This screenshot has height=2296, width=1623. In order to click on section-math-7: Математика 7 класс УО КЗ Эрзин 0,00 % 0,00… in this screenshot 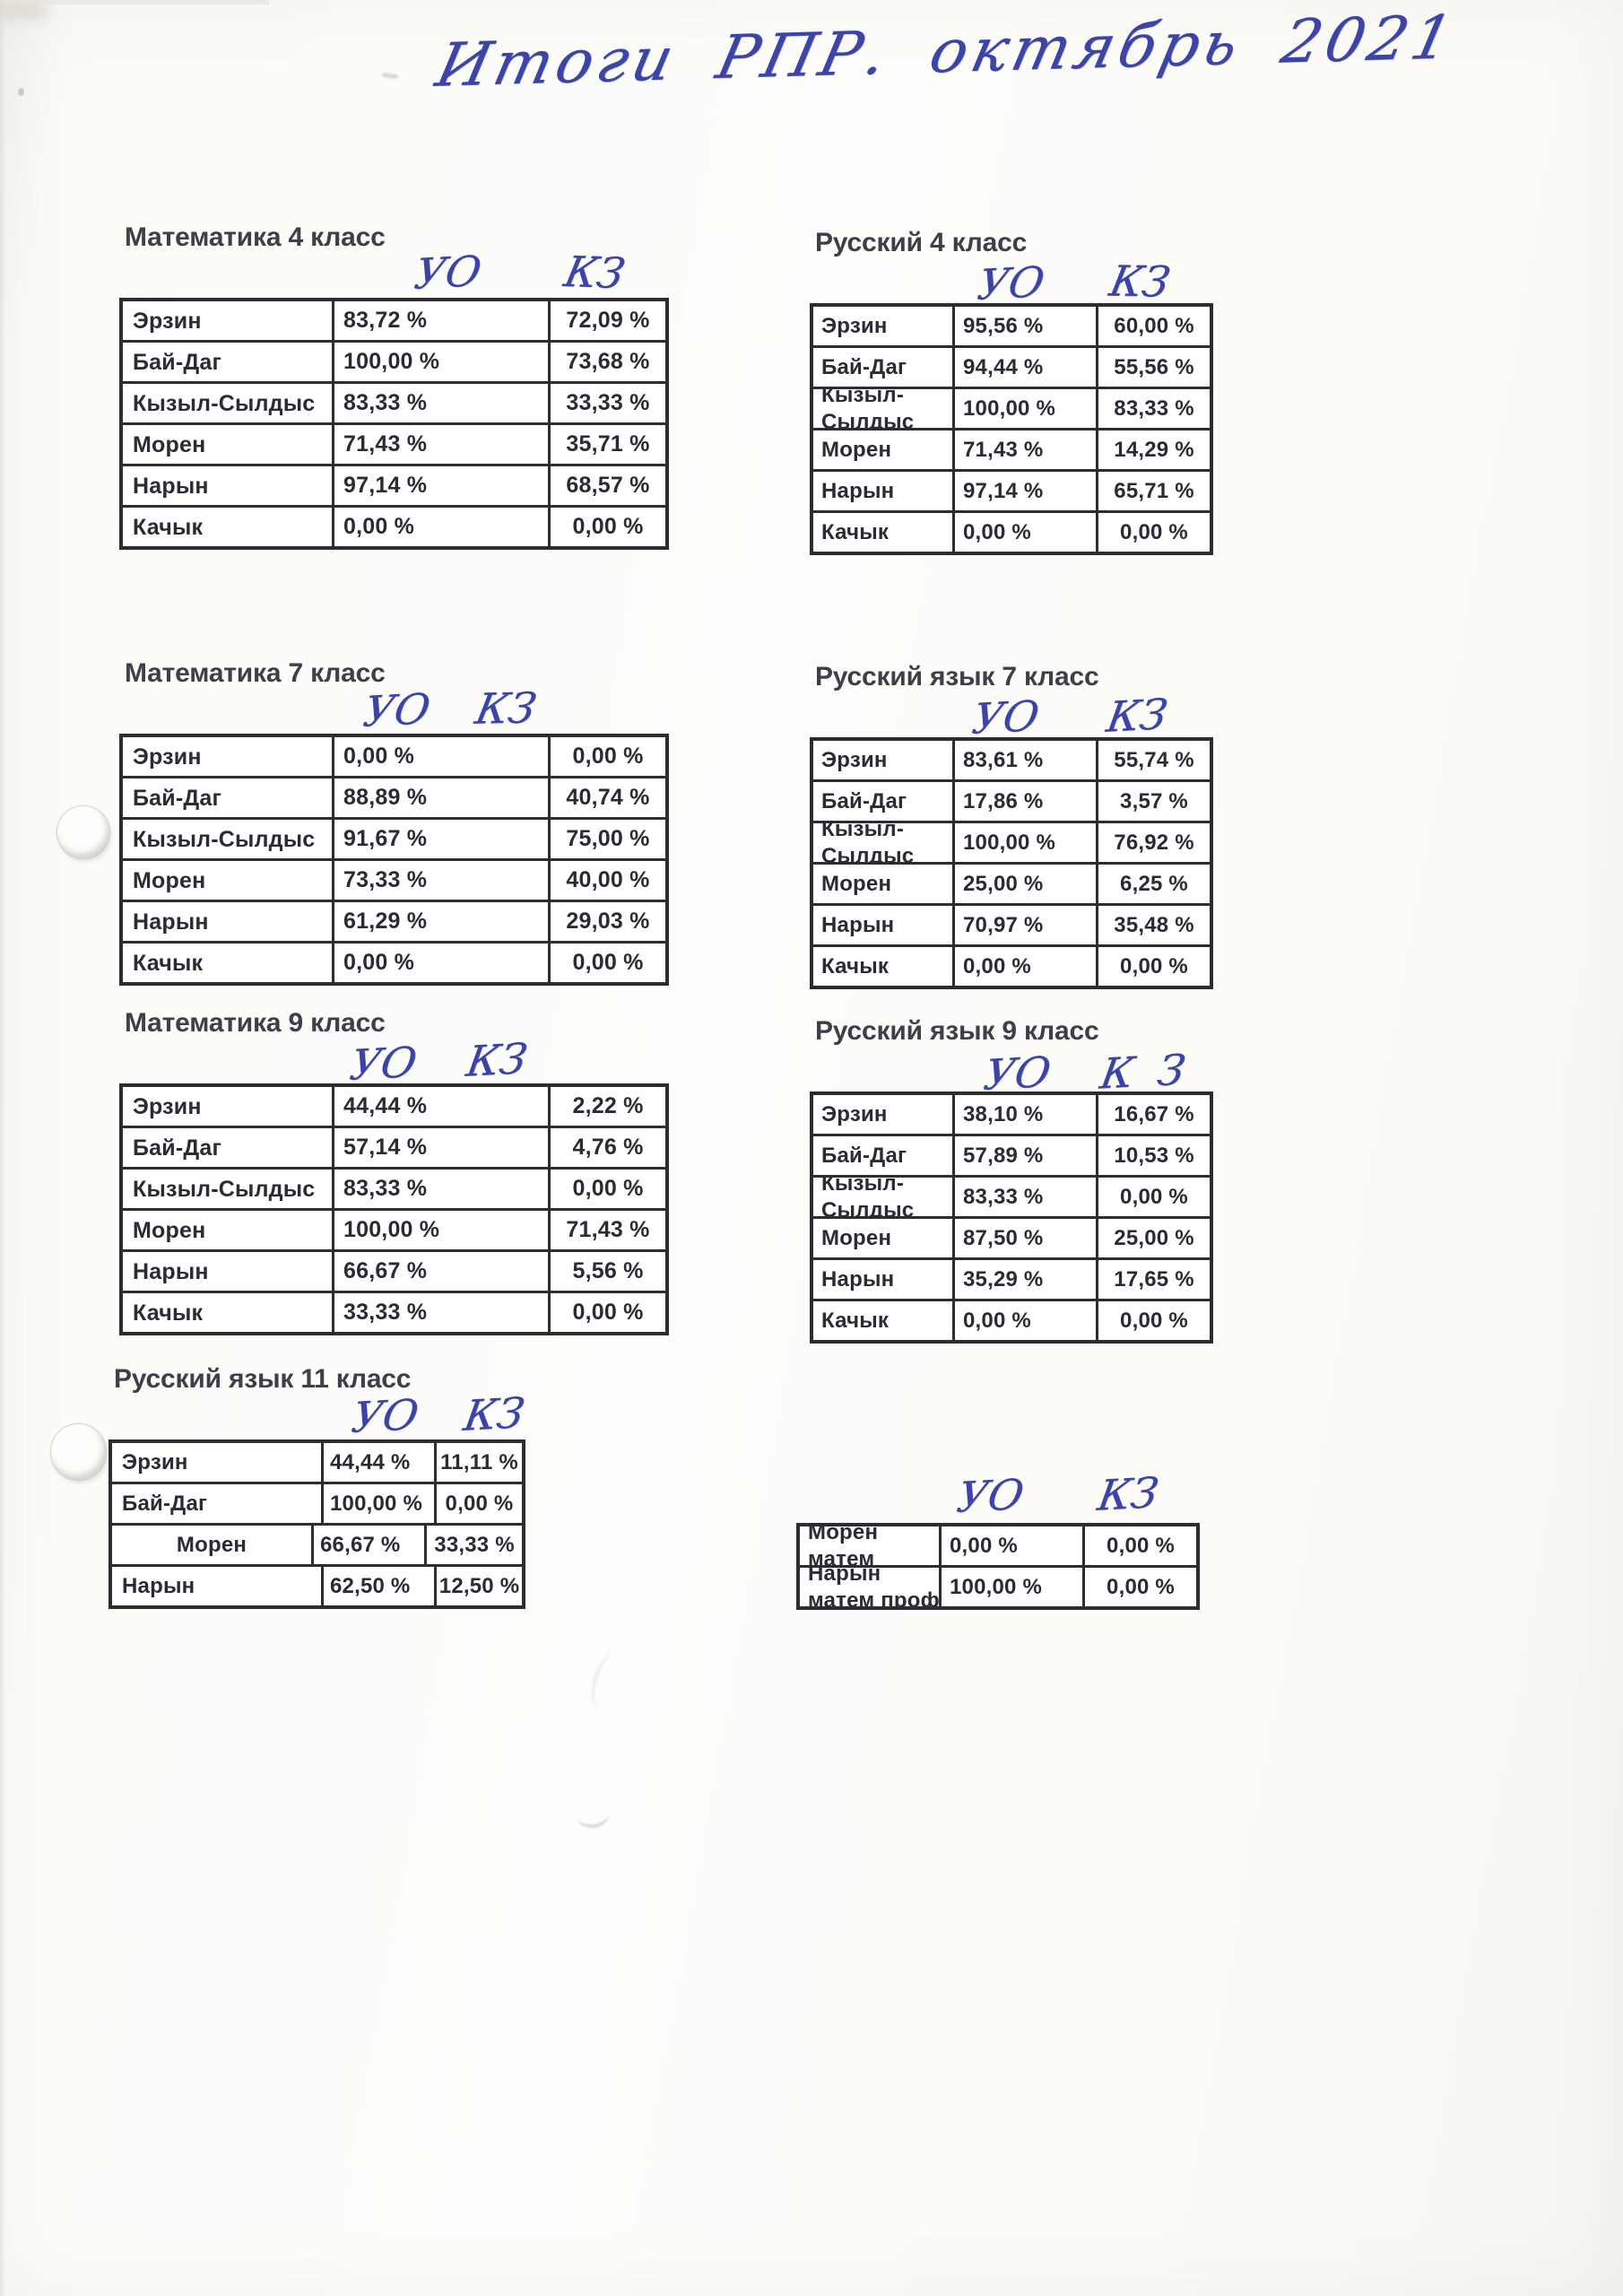, I will do `click(394, 822)`.